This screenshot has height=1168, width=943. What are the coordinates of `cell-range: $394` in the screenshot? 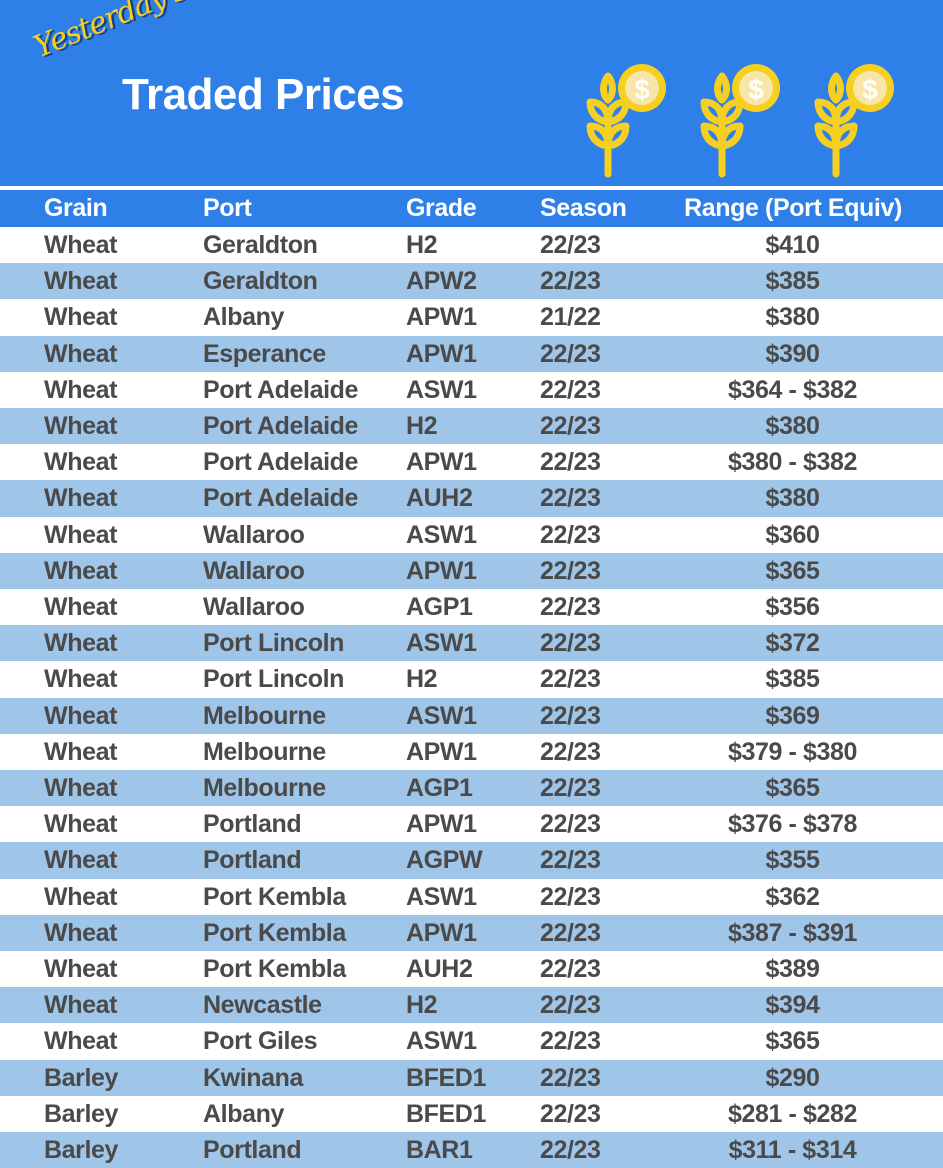 It's located at (792, 1005).